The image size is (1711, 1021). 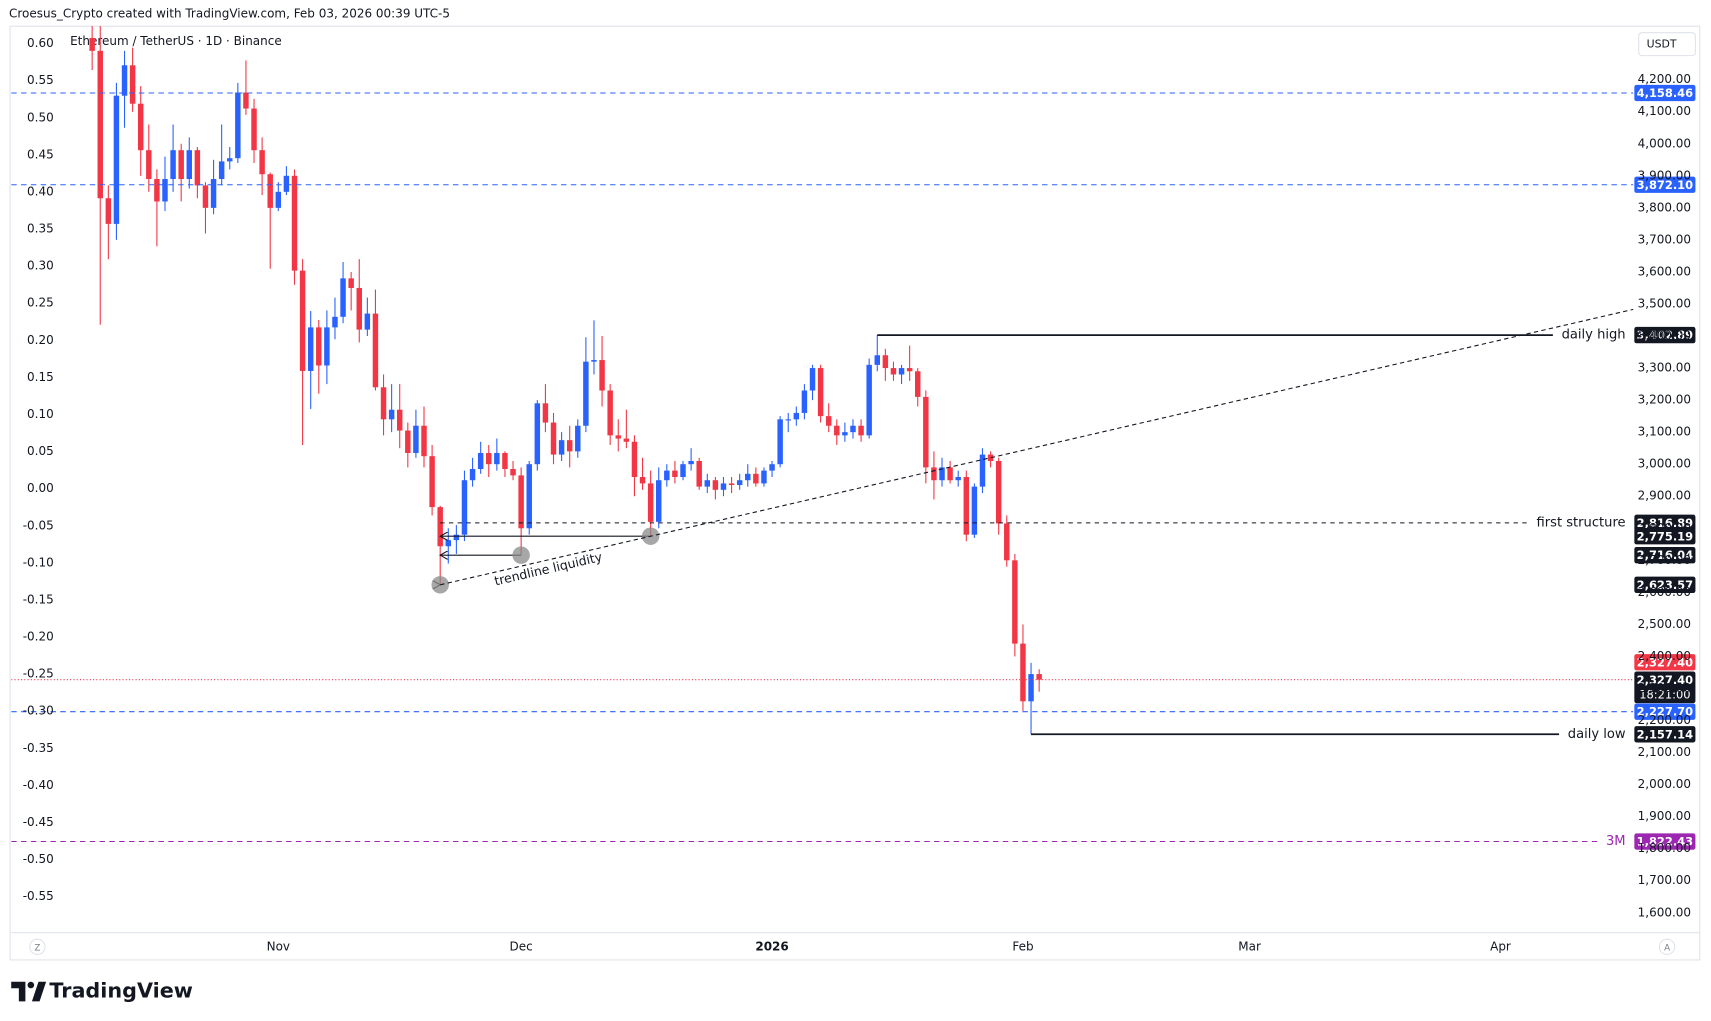 What do you see at coordinates (40, 229) in the screenshot?
I see `y2-tick-label: 0.35` at bounding box center [40, 229].